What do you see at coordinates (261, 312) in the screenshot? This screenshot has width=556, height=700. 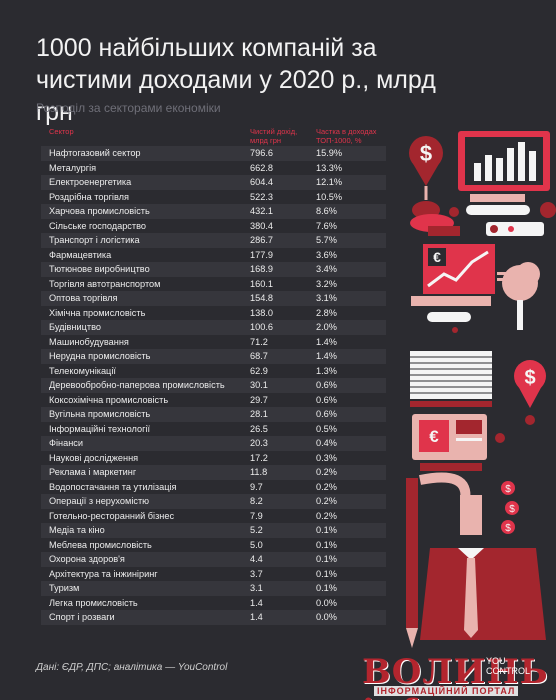 I see `revenue-cell: 138.0` at bounding box center [261, 312].